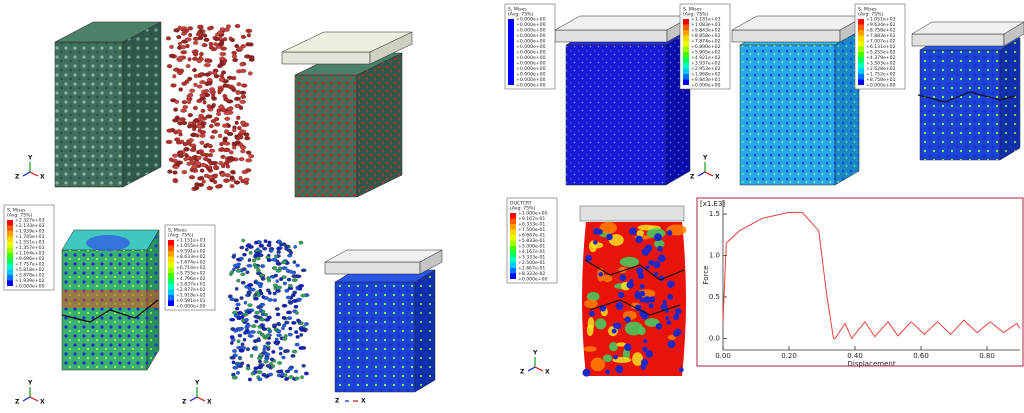 The height and width of the screenshot is (413, 1024). What do you see at coordinates (191, 307) in the screenshot?
I see `legend-value: +0.000e+00` at bounding box center [191, 307].